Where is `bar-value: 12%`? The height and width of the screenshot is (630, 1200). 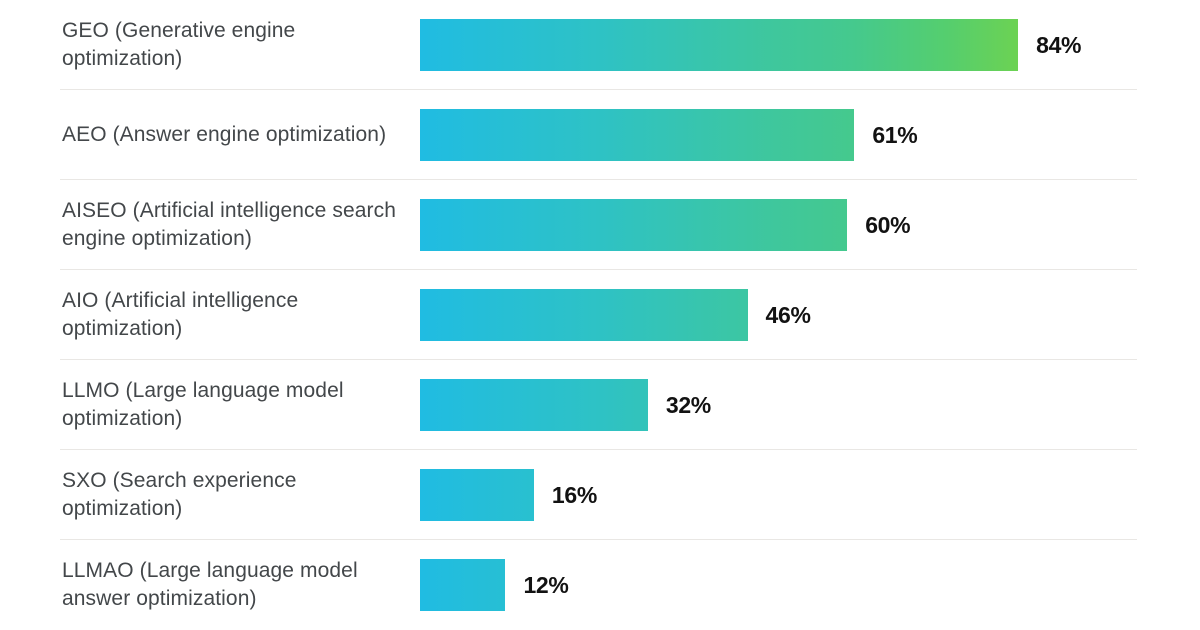 bar-value: 12% is located at coordinates (546, 584).